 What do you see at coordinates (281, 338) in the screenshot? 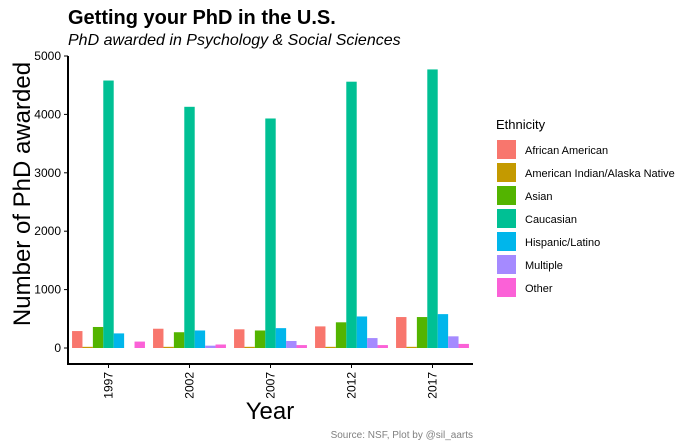
I see `bar-hispanic-latino-2007` at bounding box center [281, 338].